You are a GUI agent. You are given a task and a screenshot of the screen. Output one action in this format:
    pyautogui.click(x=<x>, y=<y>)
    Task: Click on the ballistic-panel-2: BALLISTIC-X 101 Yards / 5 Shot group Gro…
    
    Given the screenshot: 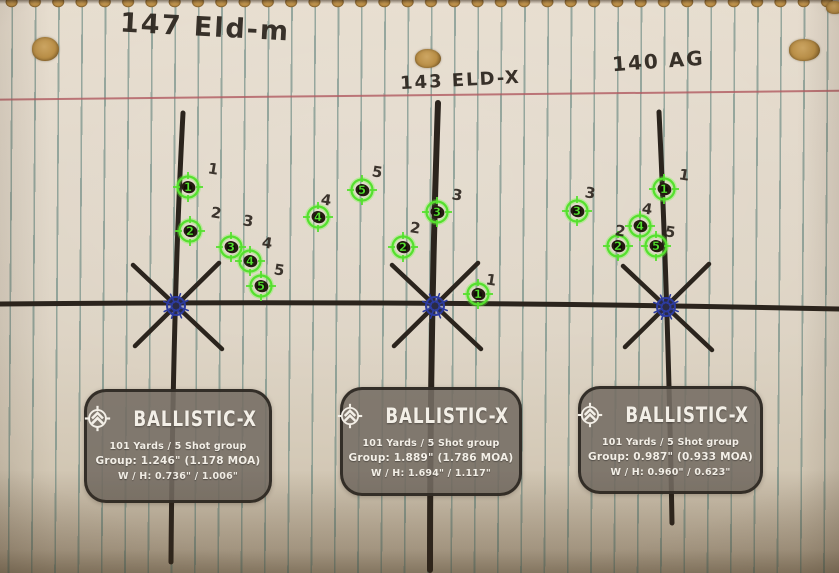 What is the action you would take?
    pyautogui.click(x=430, y=441)
    